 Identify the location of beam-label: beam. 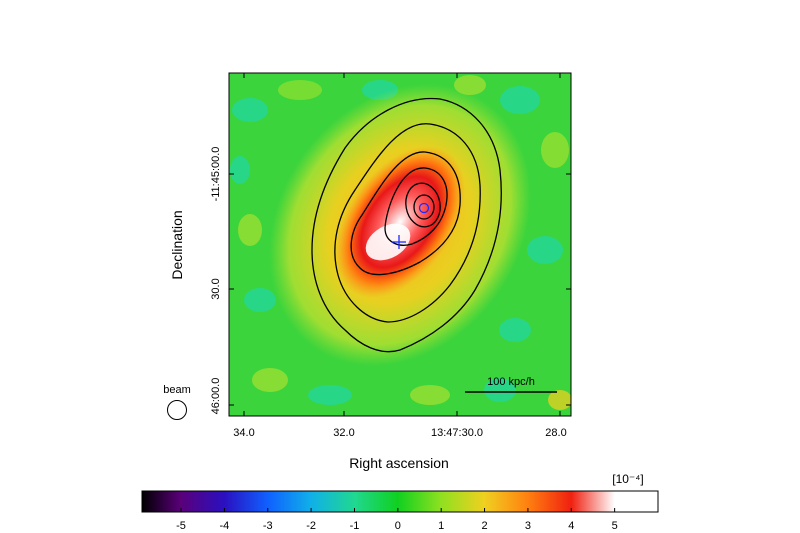
(177, 390).